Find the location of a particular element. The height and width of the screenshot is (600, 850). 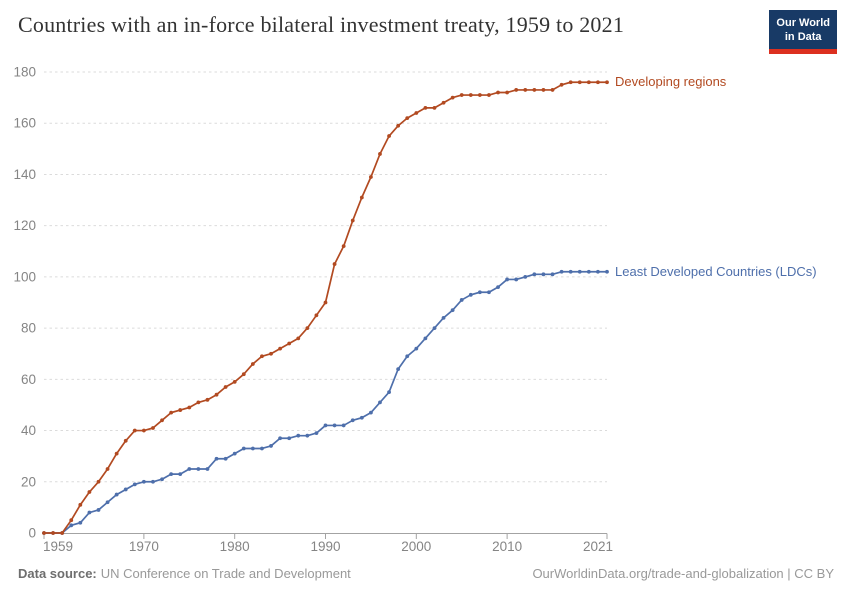

x-axis-tick-label: 1980 is located at coordinates (235, 546).